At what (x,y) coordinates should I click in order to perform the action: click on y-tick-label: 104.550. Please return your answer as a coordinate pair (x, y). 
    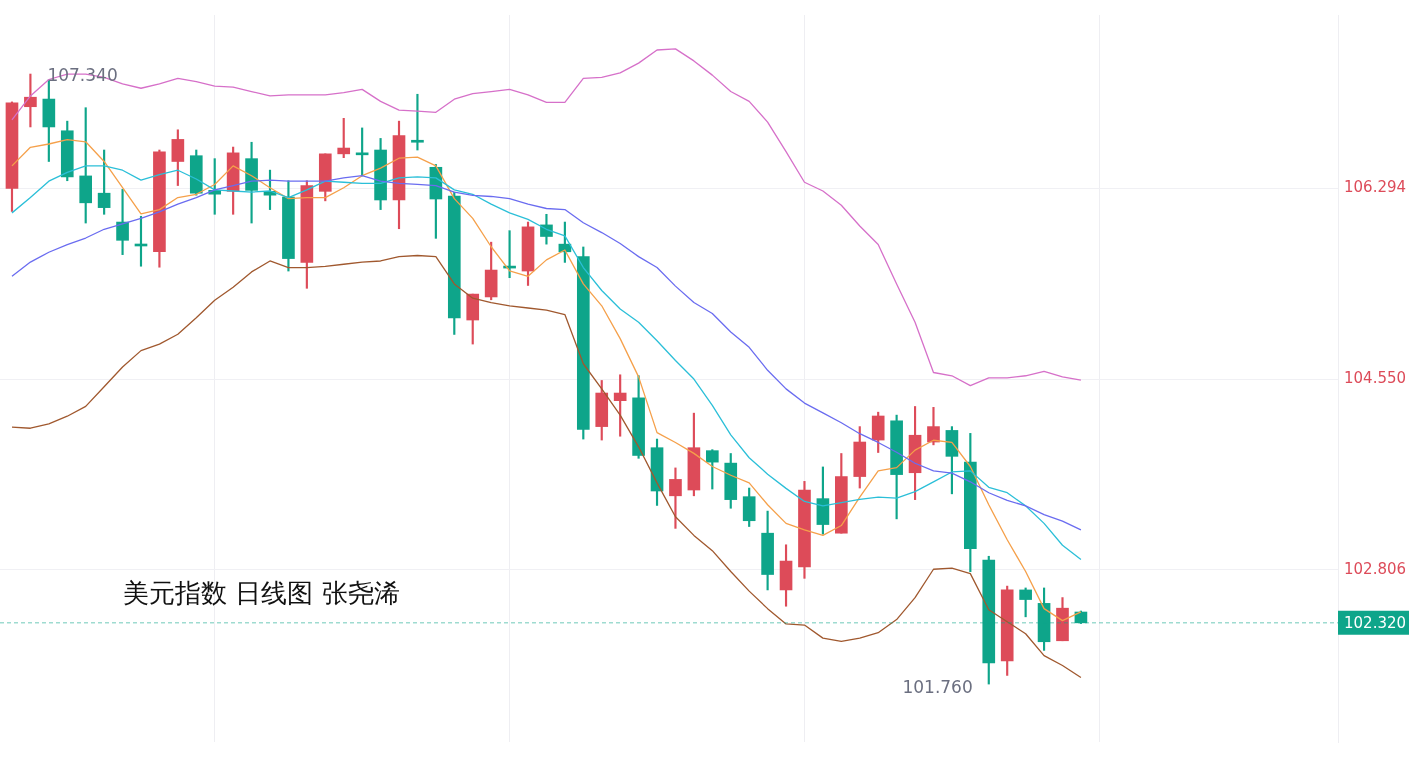
    Looking at the image, I should click on (1375, 377).